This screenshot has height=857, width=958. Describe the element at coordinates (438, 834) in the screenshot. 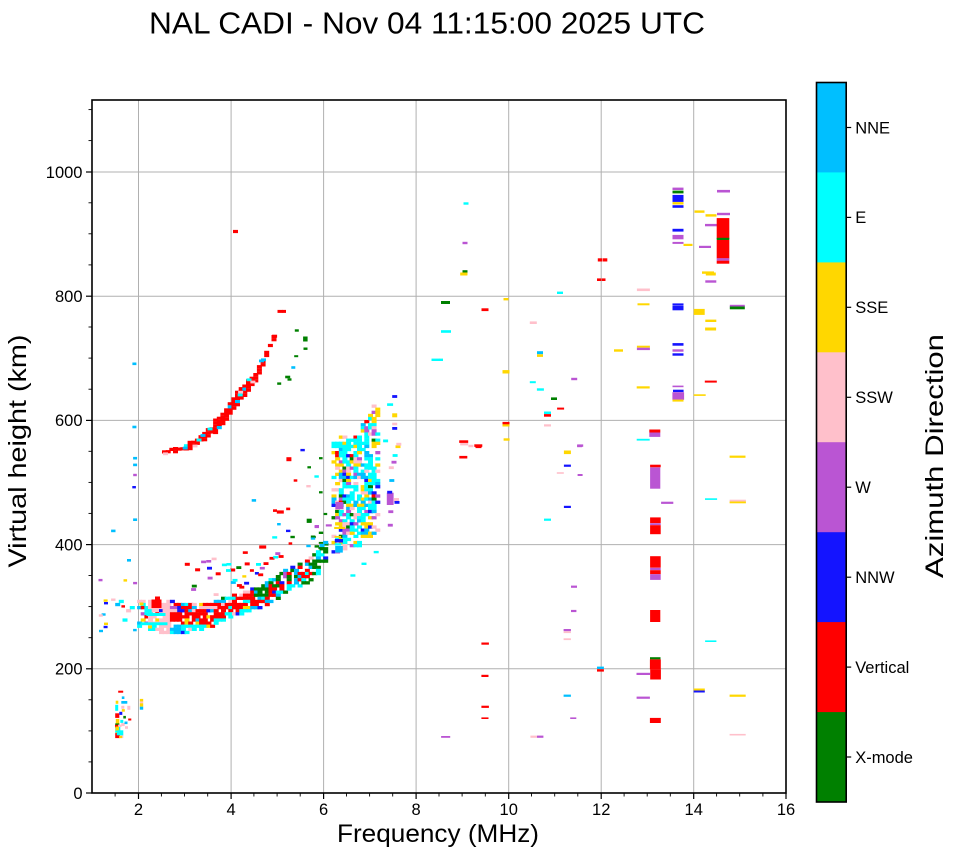

I see `svg-text: Frequency (MHz)` at that location.